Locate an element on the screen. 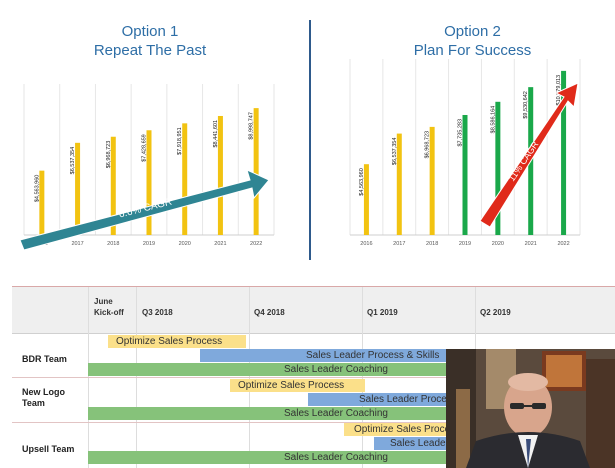 The height and width of the screenshot is (468, 615). value-label-2020: $7,918,951 is located at coordinates (180, 141).